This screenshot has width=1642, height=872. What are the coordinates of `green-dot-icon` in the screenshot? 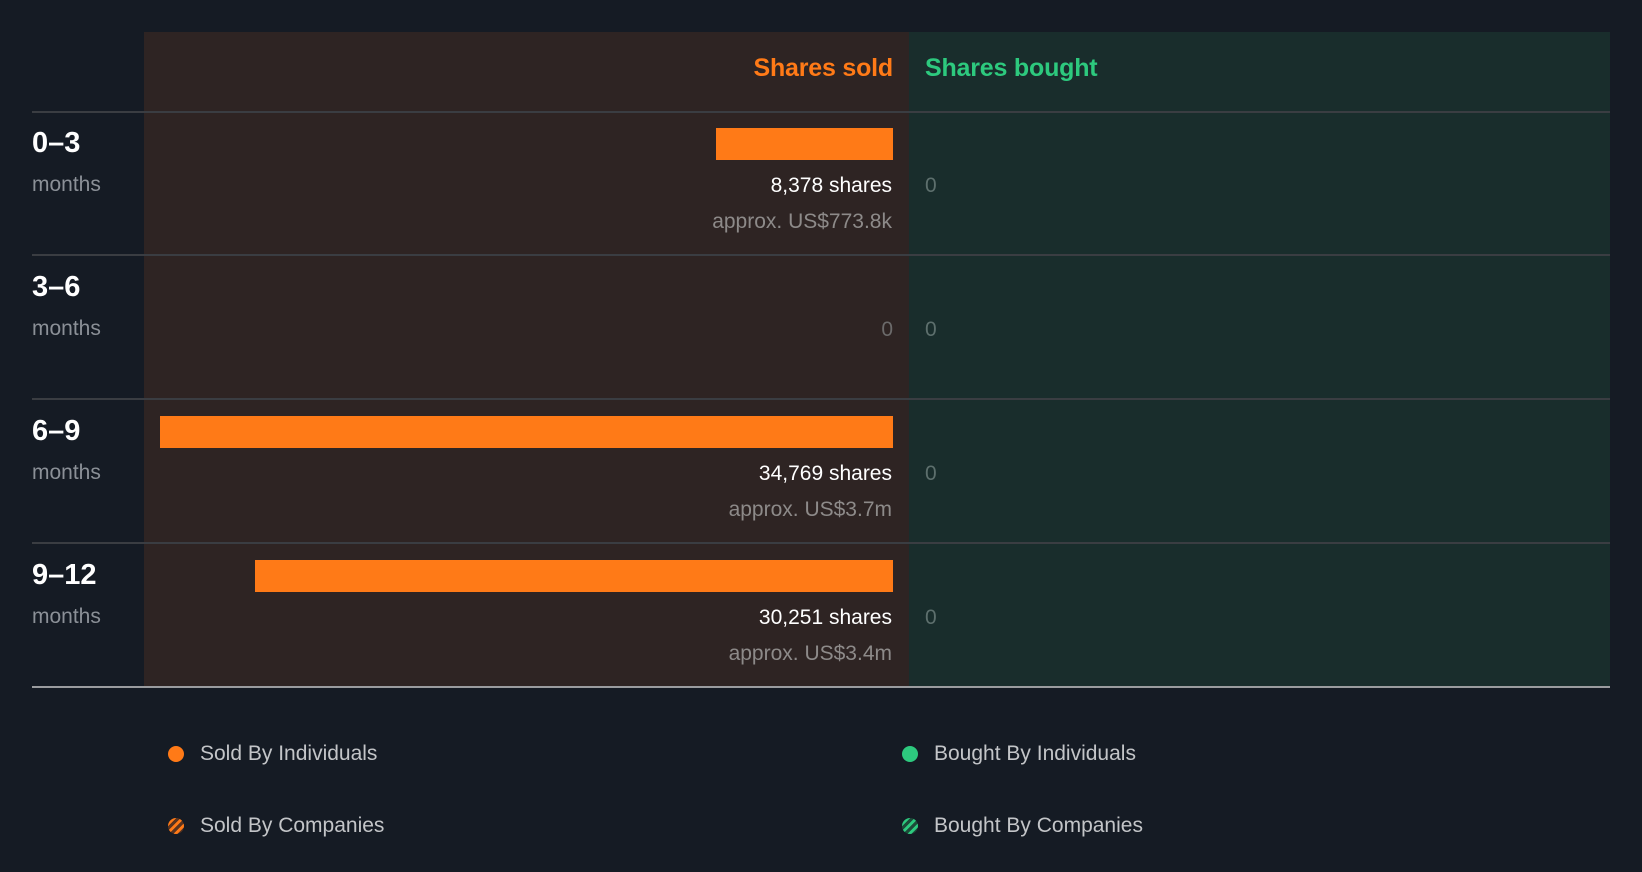 It's located at (910, 754).